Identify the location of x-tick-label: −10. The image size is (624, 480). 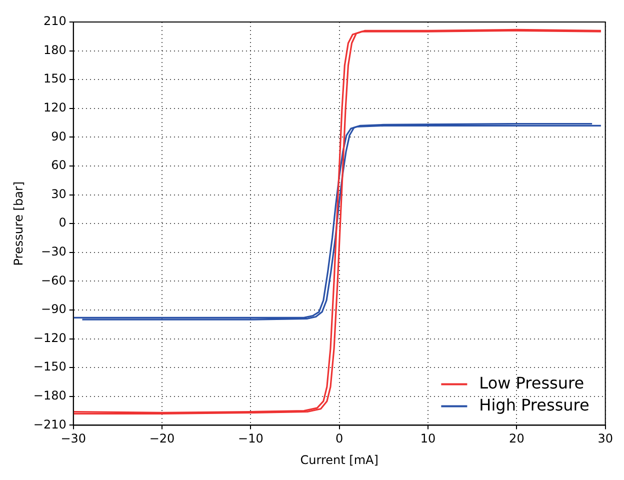
(251, 439).